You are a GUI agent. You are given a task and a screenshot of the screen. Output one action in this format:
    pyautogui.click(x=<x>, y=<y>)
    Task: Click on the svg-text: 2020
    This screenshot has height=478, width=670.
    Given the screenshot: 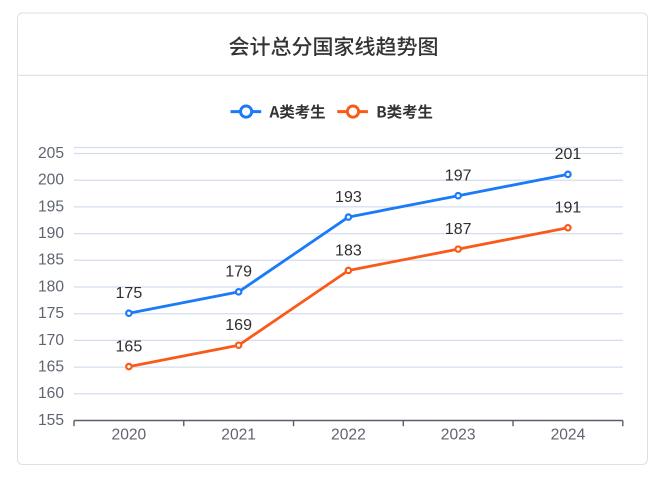 What is the action you would take?
    pyautogui.click(x=129, y=434)
    